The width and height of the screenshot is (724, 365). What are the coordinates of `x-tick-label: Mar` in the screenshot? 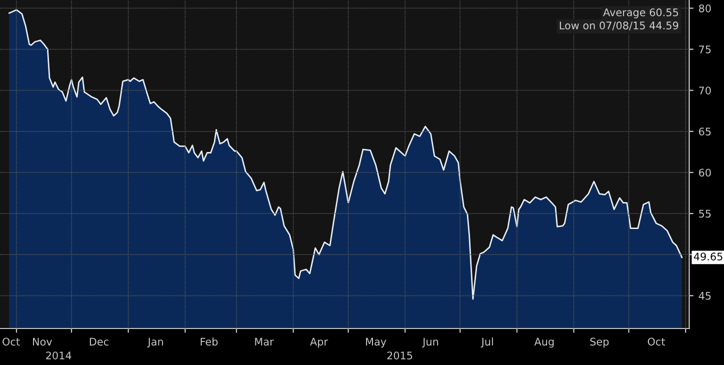 It's located at (264, 342).